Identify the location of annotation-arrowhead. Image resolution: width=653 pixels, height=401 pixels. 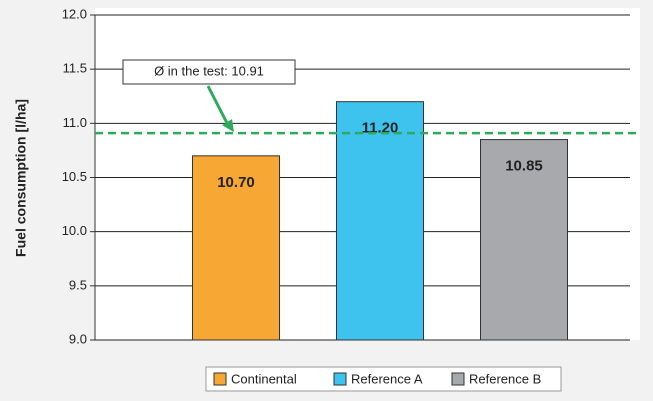
(228, 126).